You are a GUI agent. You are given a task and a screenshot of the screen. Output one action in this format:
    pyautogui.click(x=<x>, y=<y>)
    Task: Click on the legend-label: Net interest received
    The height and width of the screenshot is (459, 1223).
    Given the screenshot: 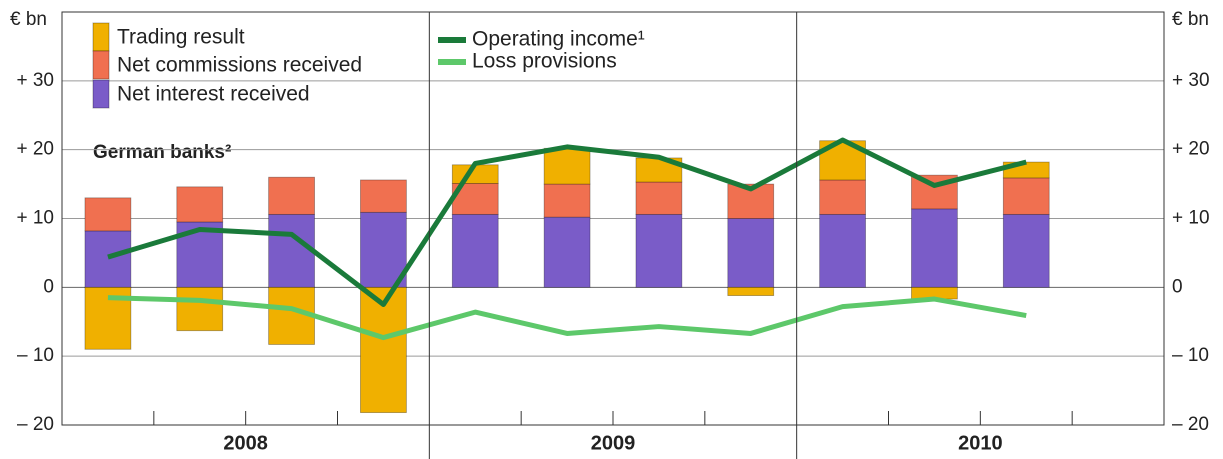 What is the action you would take?
    pyautogui.click(x=213, y=94)
    